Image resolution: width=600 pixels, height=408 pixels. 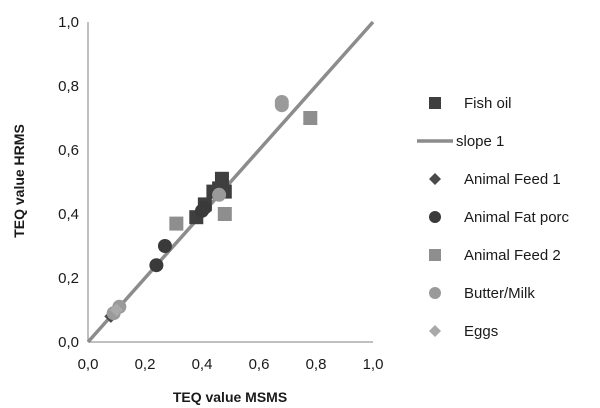 I want to click on y-axis-title: TEQ value HRMS, so click(x=19, y=181).